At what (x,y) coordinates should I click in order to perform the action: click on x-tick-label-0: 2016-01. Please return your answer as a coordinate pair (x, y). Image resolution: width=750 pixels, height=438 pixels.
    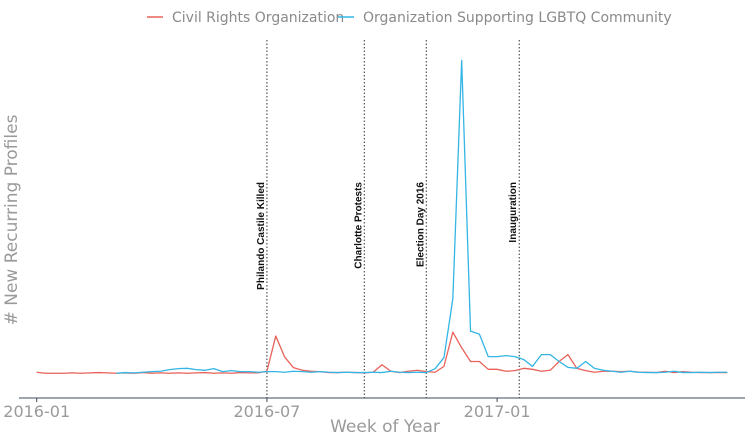
    Looking at the image, I should click on (36, 411).